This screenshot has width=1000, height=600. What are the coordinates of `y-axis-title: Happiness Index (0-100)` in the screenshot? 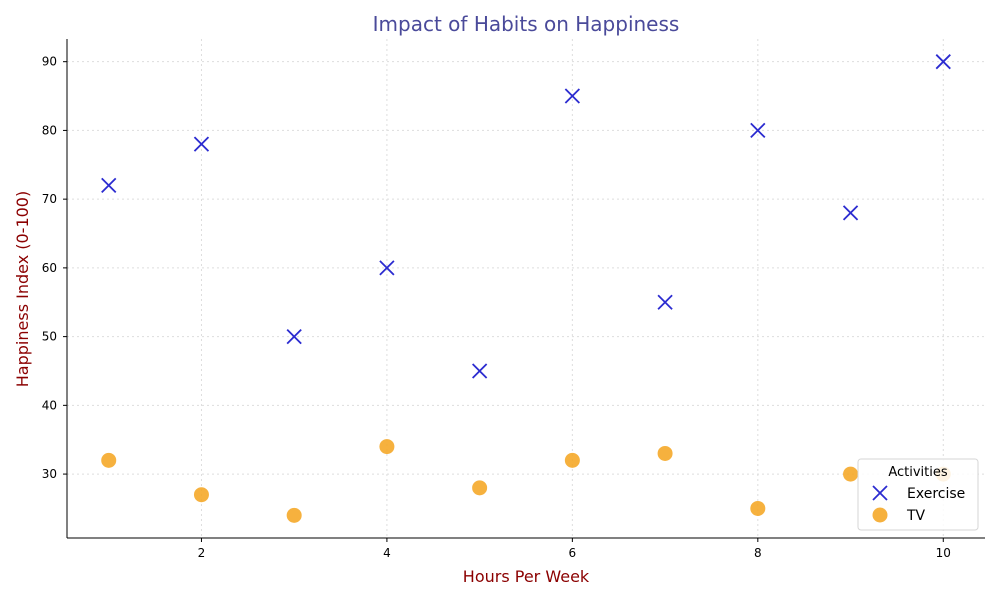 It's located at (22, 289).